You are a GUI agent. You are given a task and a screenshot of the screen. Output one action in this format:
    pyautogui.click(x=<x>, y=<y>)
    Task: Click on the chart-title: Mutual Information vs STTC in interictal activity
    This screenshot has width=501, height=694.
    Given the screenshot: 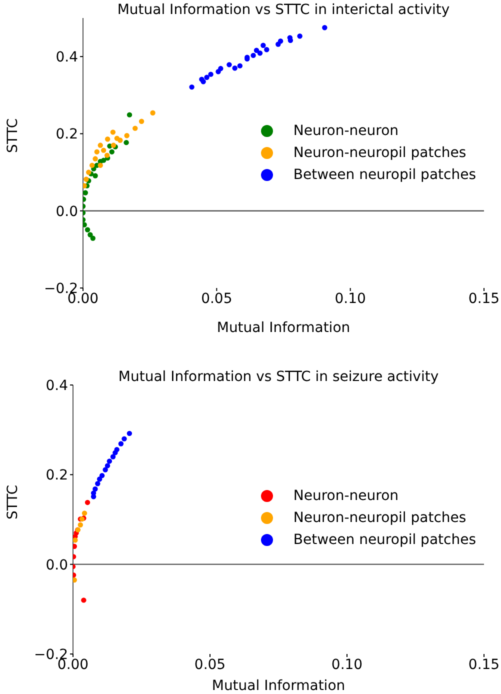 What is the action you would take?
    pyautogui.click(x=283, y=10)
    